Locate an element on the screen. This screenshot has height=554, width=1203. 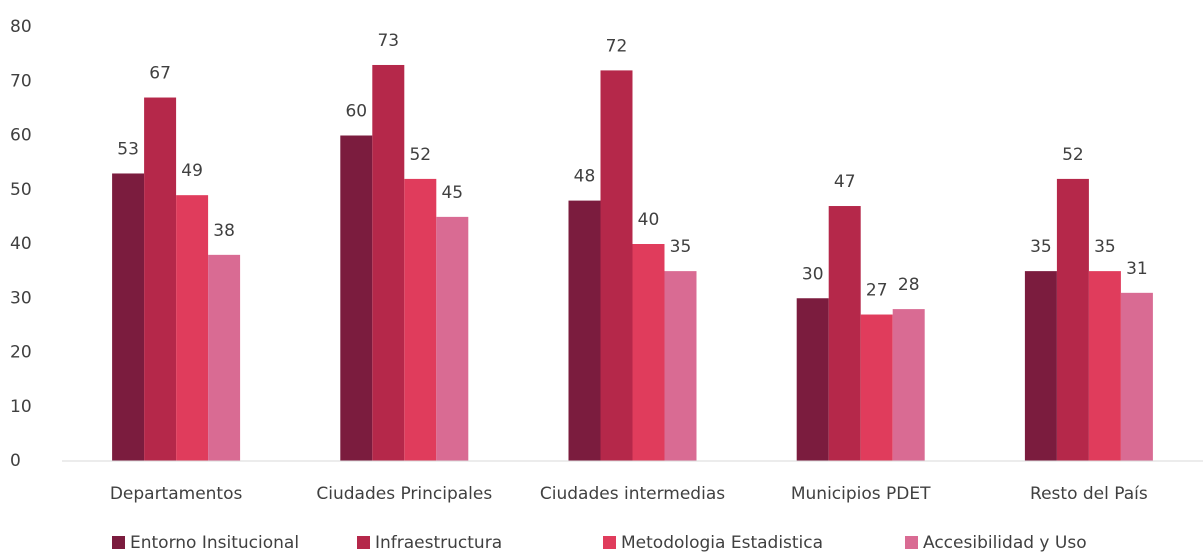
data-label: 73 is located at coordinates (388, 41).